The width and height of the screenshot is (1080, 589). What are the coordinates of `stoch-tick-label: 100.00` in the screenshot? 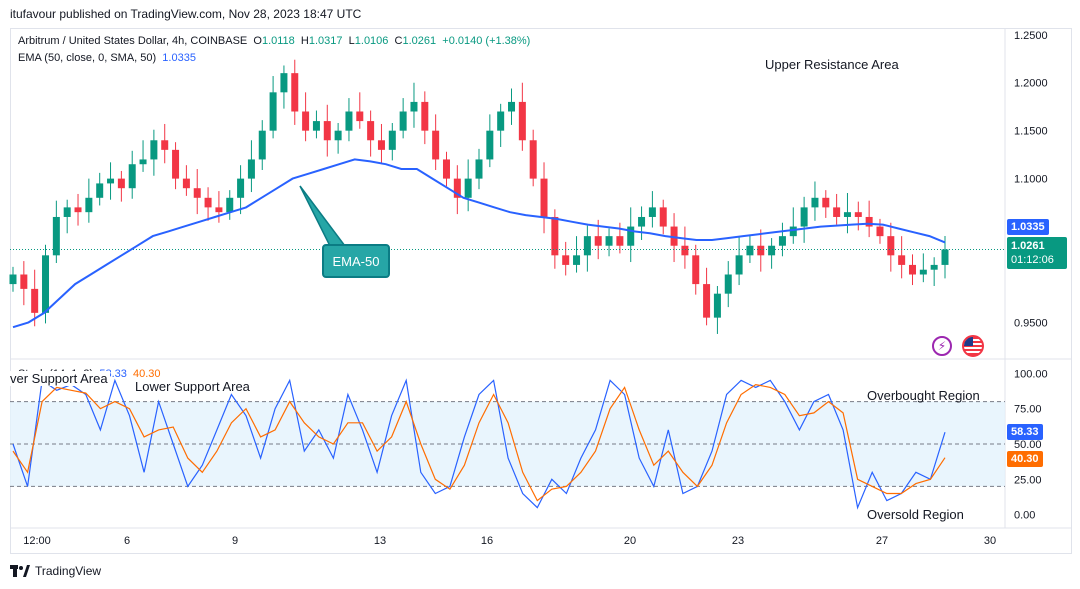 It's located at (1031, 374).